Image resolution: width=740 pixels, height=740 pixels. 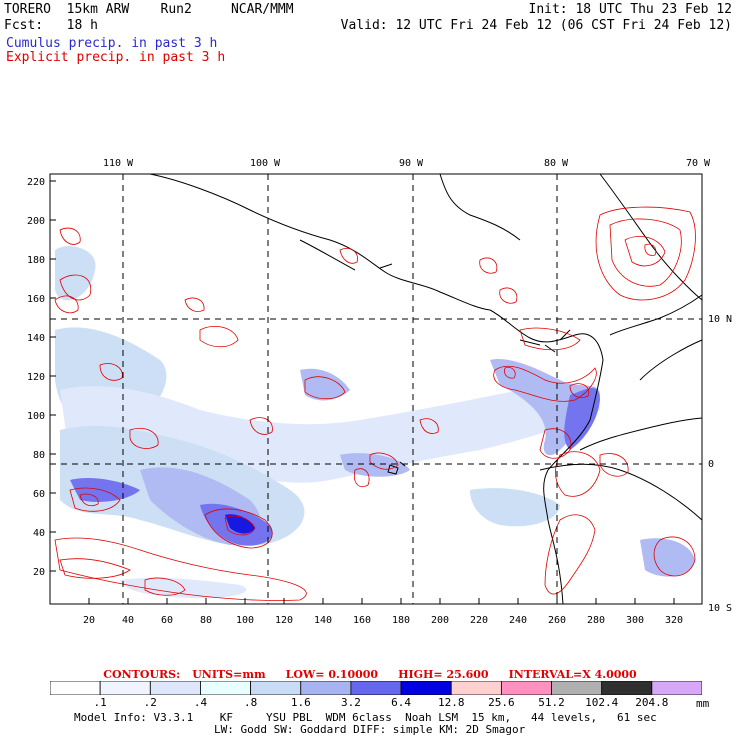 I want to click on colorbar-label: 1.6, so click(x=300, y=702).